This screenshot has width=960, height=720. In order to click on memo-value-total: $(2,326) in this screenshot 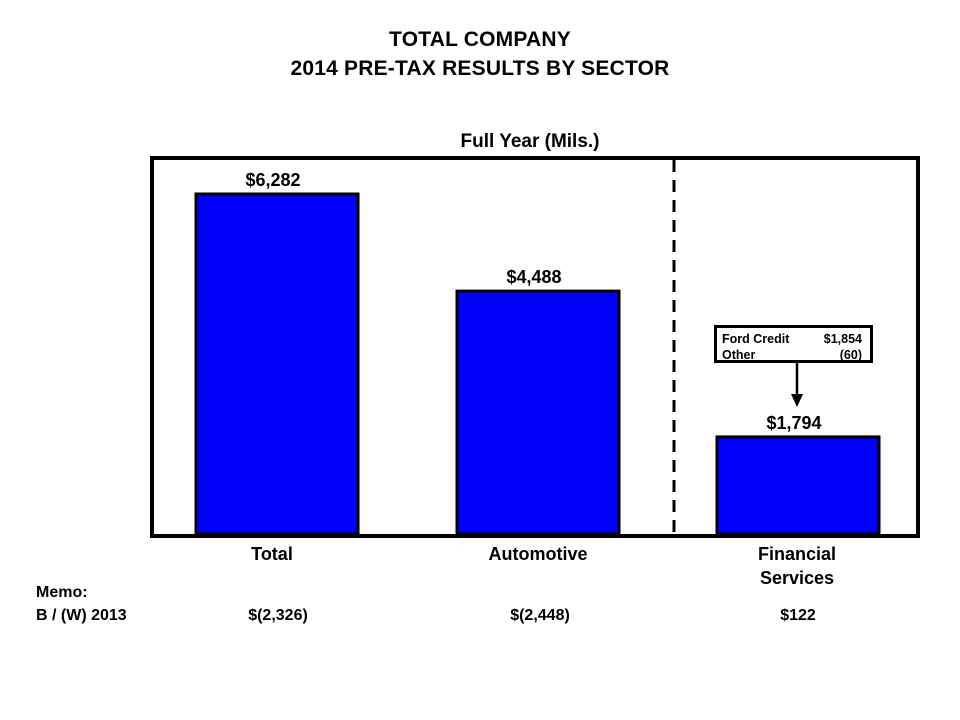, I will do `click(278, 615)`.